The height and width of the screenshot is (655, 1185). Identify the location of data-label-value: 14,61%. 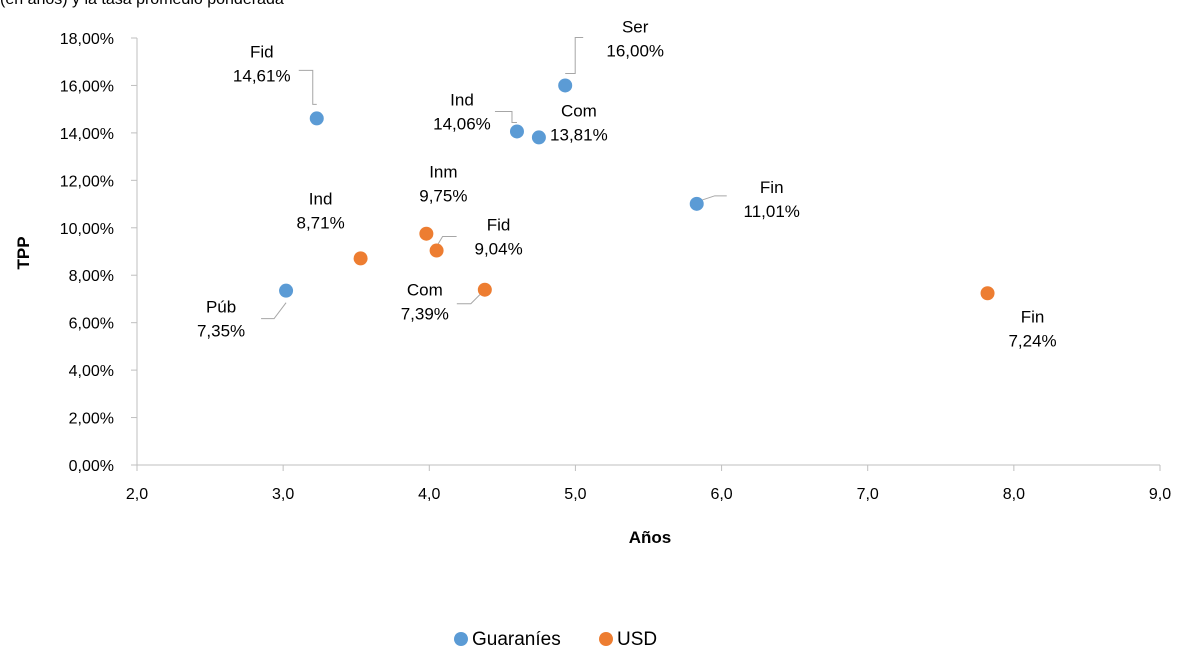
(262, 75).